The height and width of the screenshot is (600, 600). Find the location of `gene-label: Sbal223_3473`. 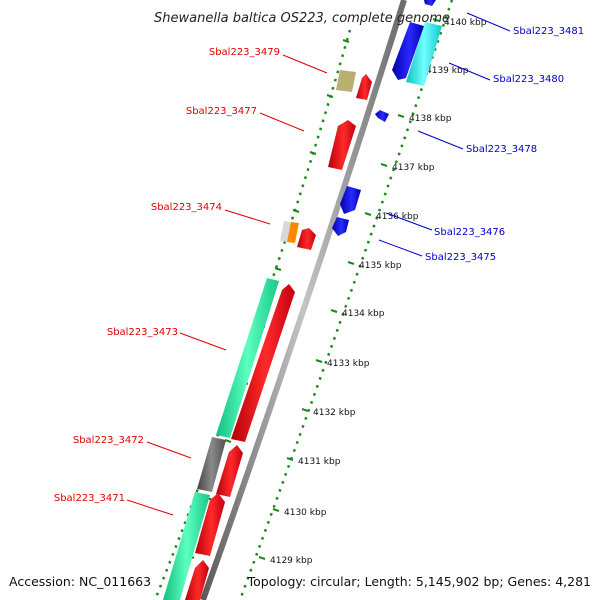

gene-label: Sbal223_3473 is located at coordinates (142, 332).